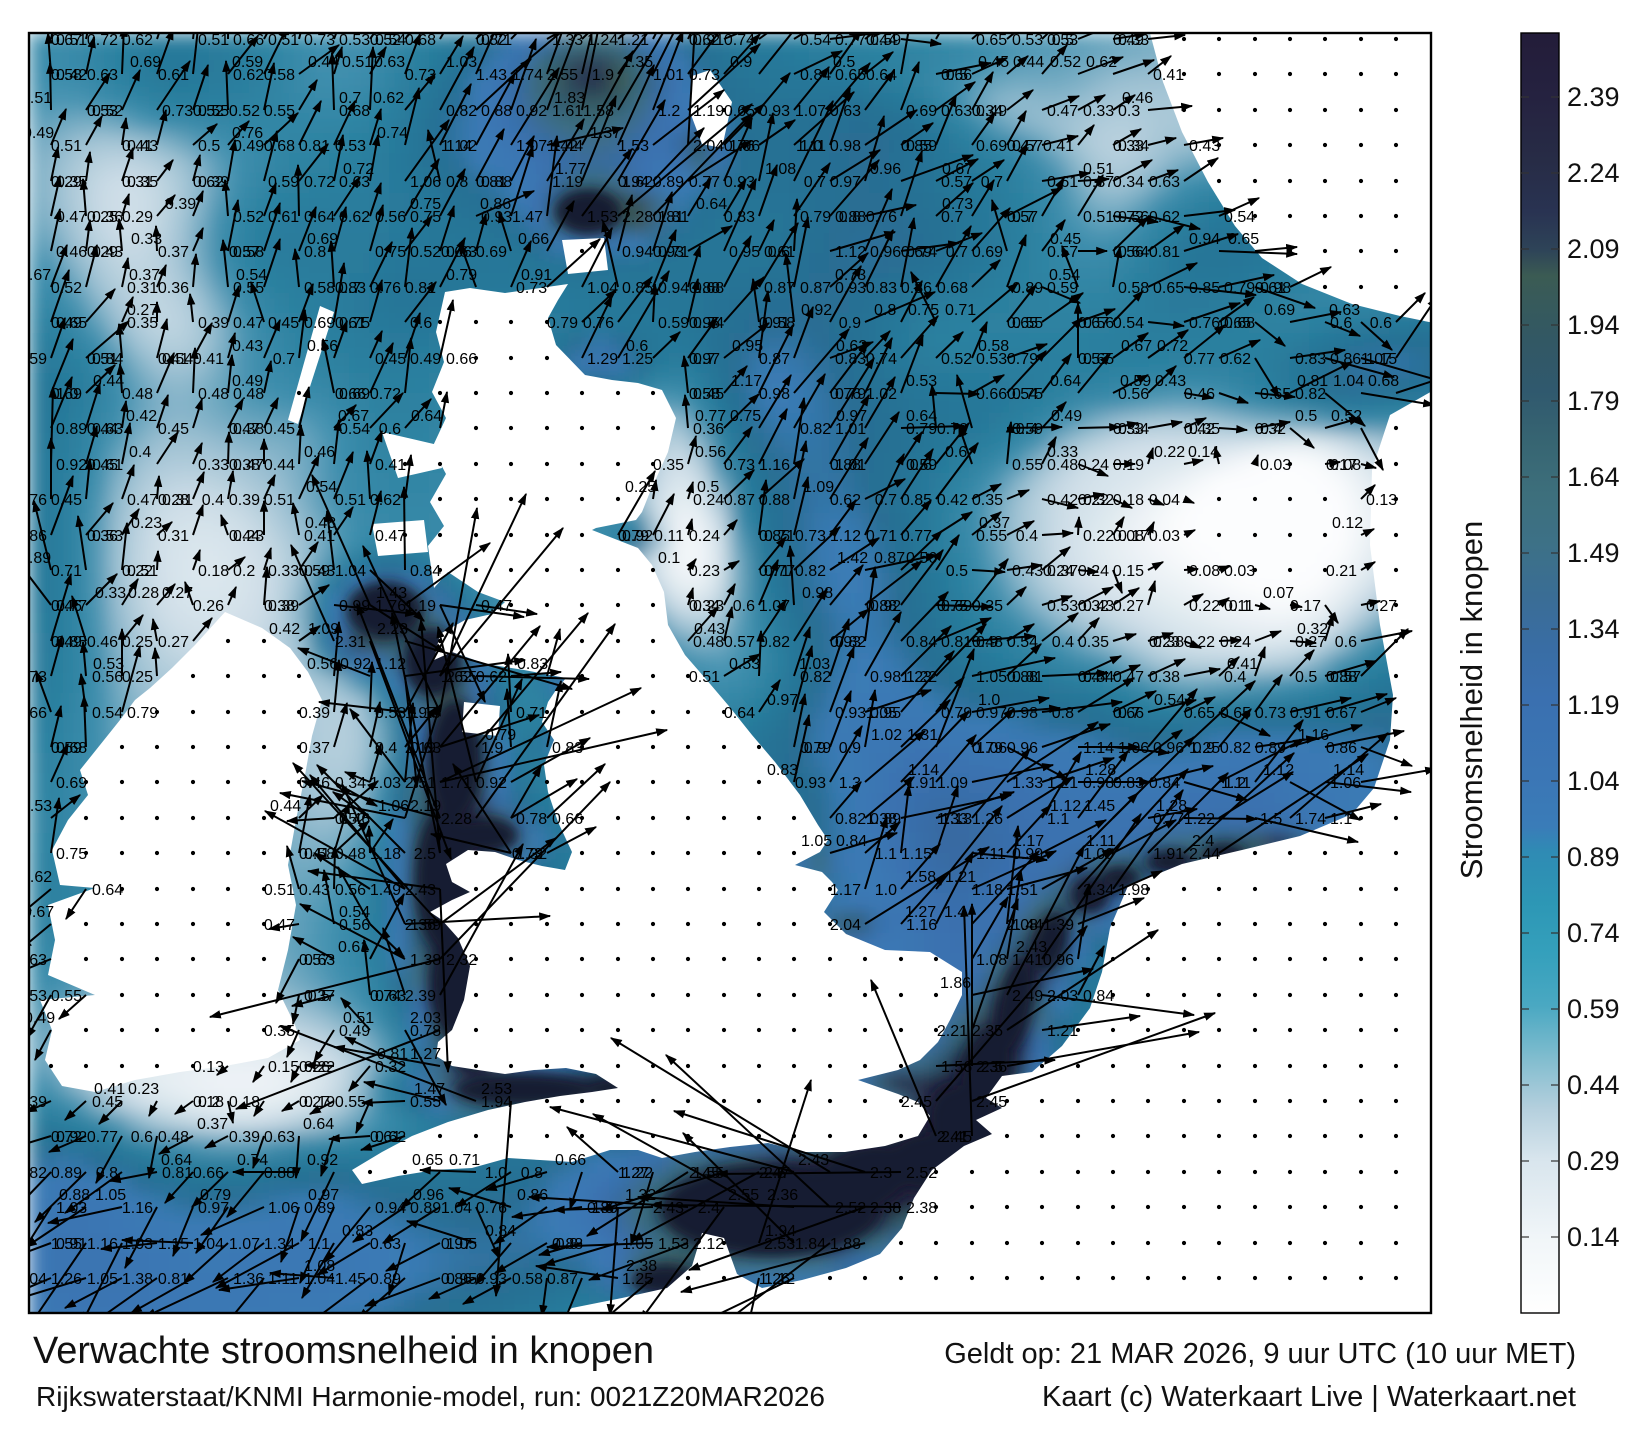  Describe the element at coordinates (102, 217) in the screenshot. I see `svg-text: 0.25` at that location.